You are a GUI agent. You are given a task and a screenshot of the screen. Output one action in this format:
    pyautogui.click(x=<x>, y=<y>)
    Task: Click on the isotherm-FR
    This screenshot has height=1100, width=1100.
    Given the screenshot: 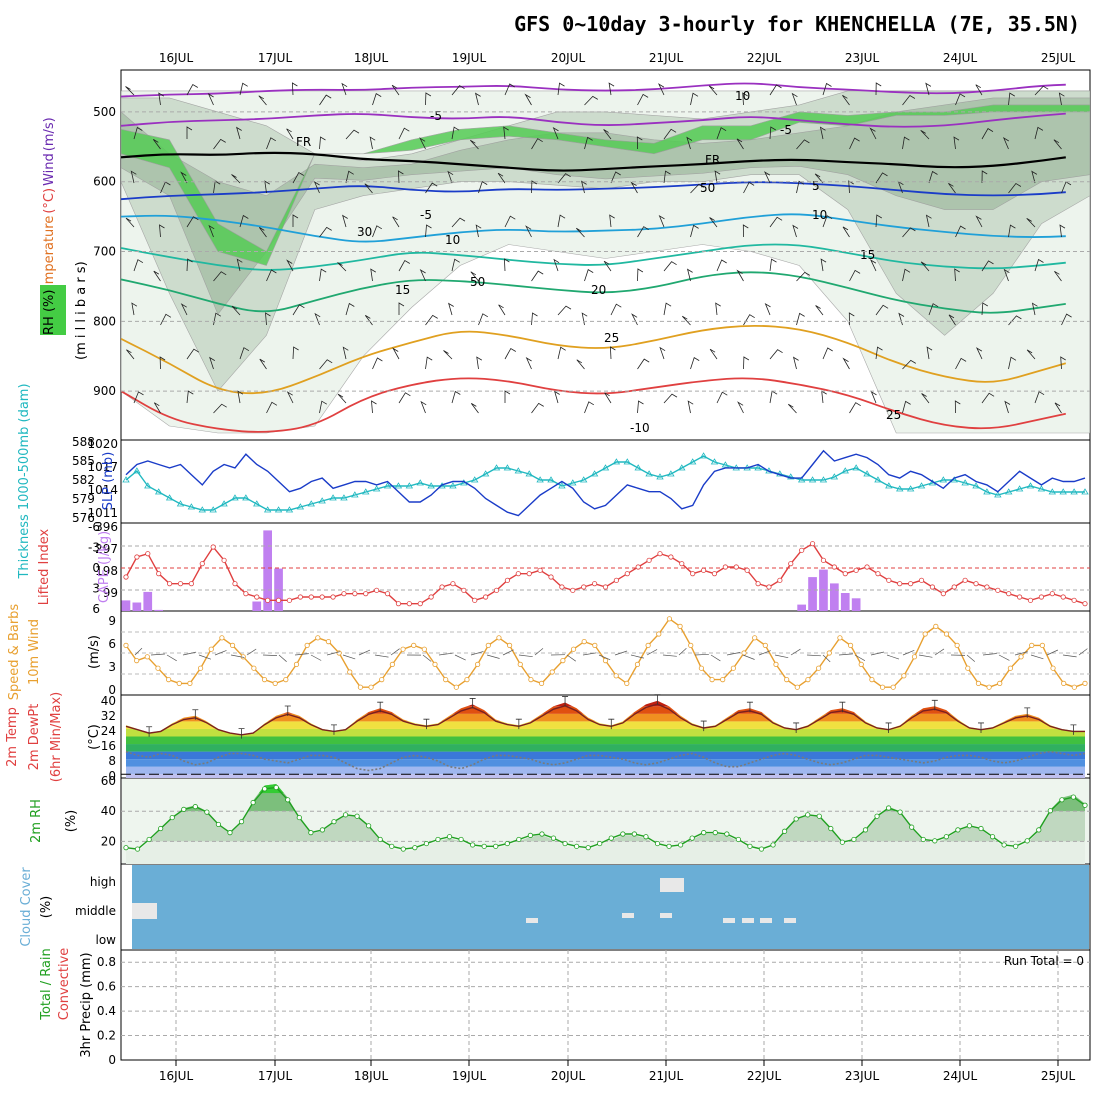 What is the action you would take?
    pyautogui.click(x=593, y=161)
    